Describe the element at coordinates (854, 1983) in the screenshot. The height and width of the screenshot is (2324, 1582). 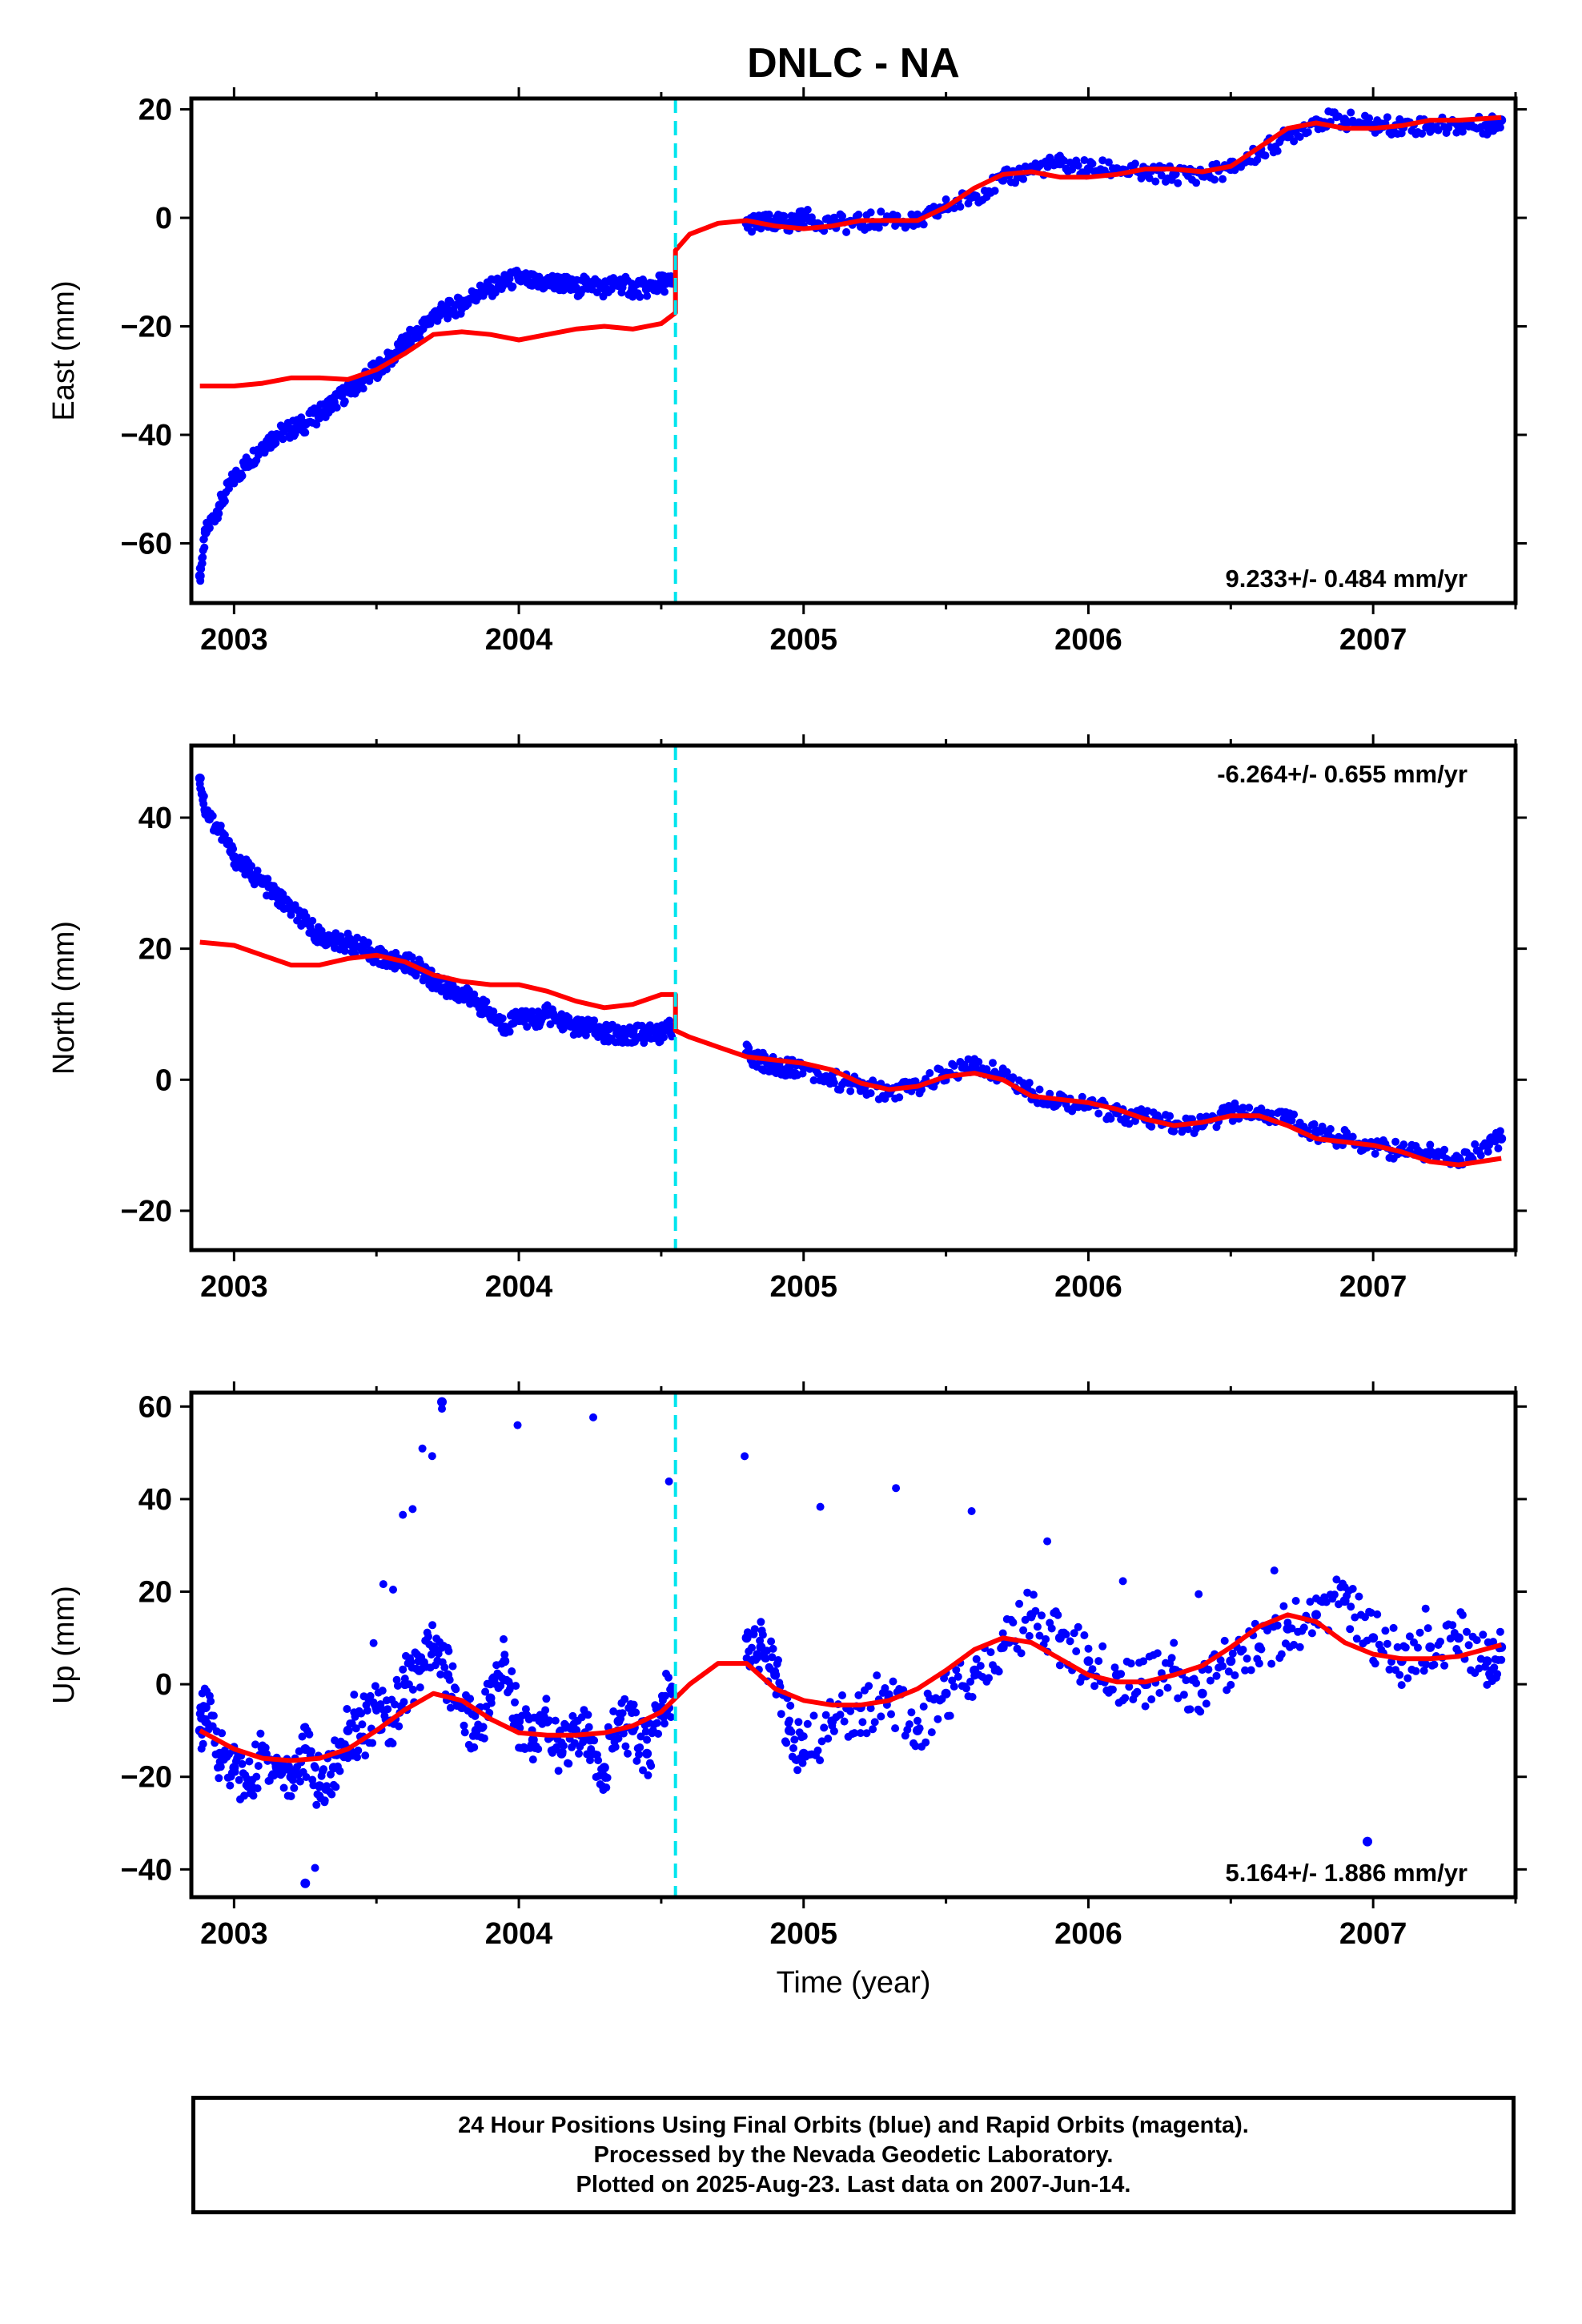
I see `x-axis-title: Time (year)` at that location.